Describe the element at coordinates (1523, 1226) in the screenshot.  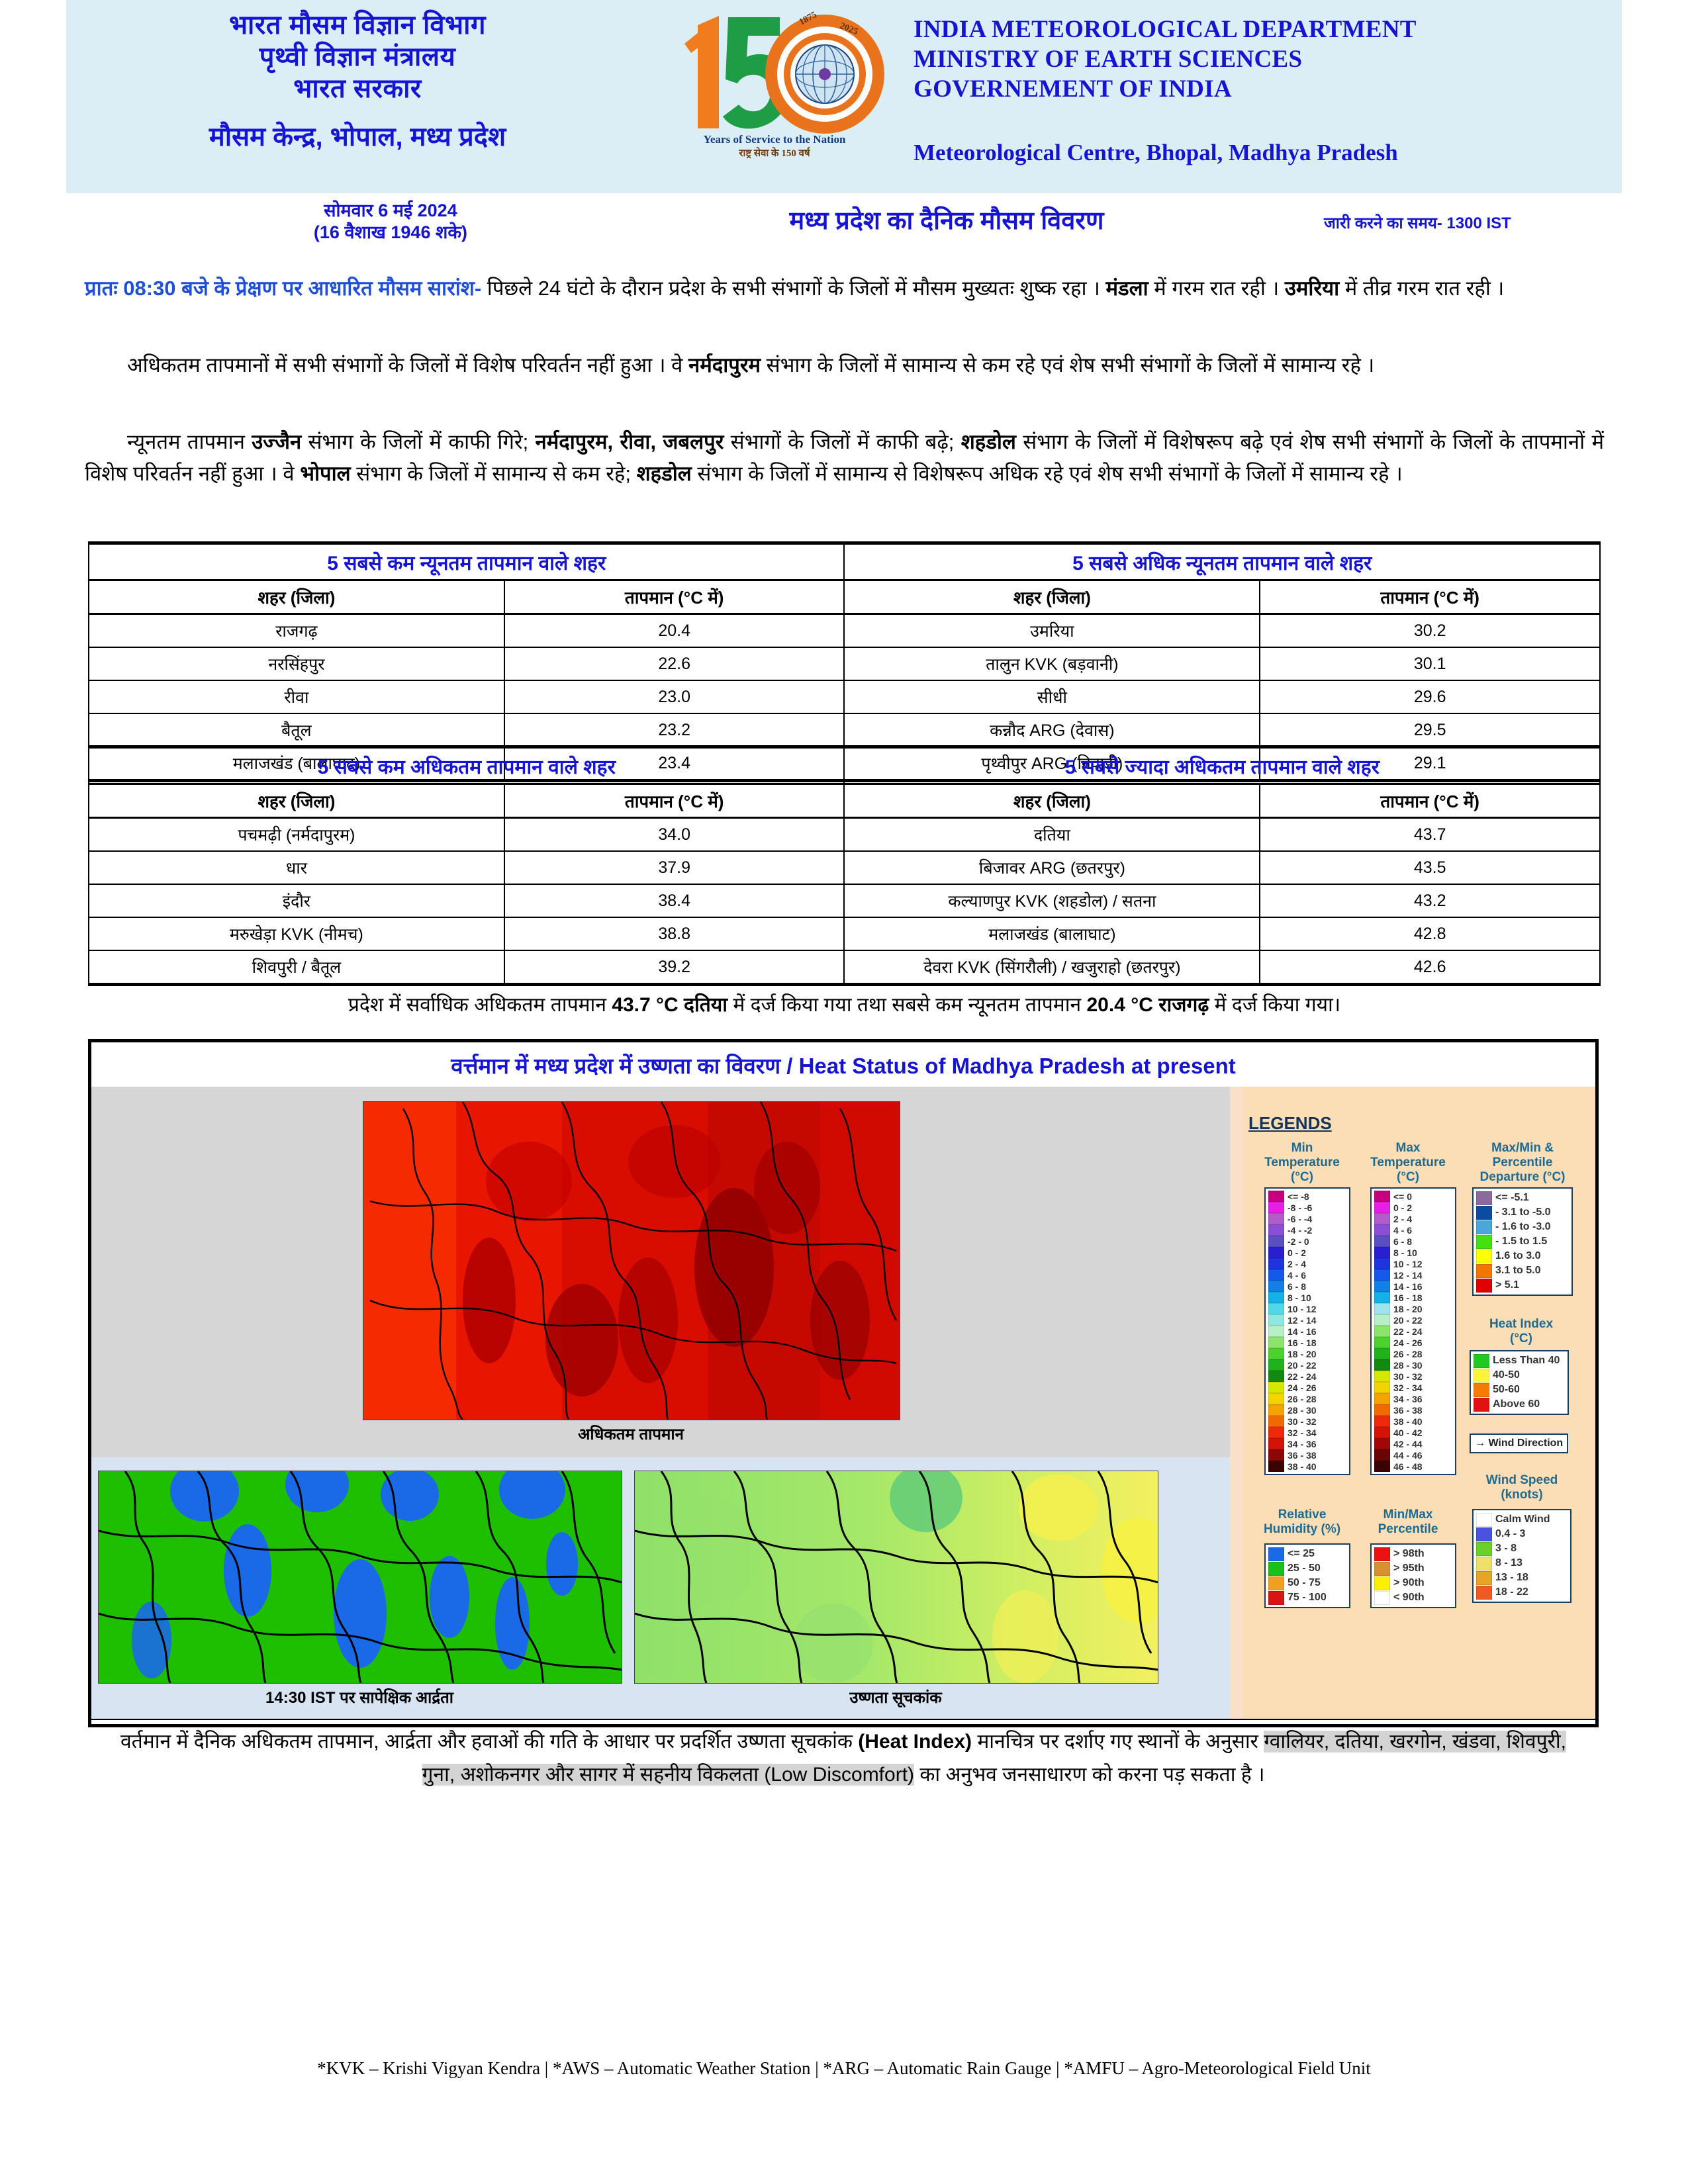
I see `legend-departure-label: - 1.6 to -3.0` at that location.